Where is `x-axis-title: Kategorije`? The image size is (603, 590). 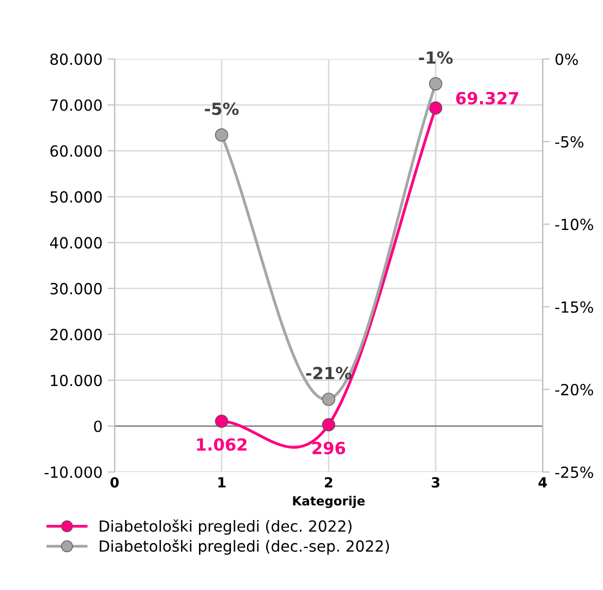 x-axis-title: Kategorije is located at coordinates (329, 502).